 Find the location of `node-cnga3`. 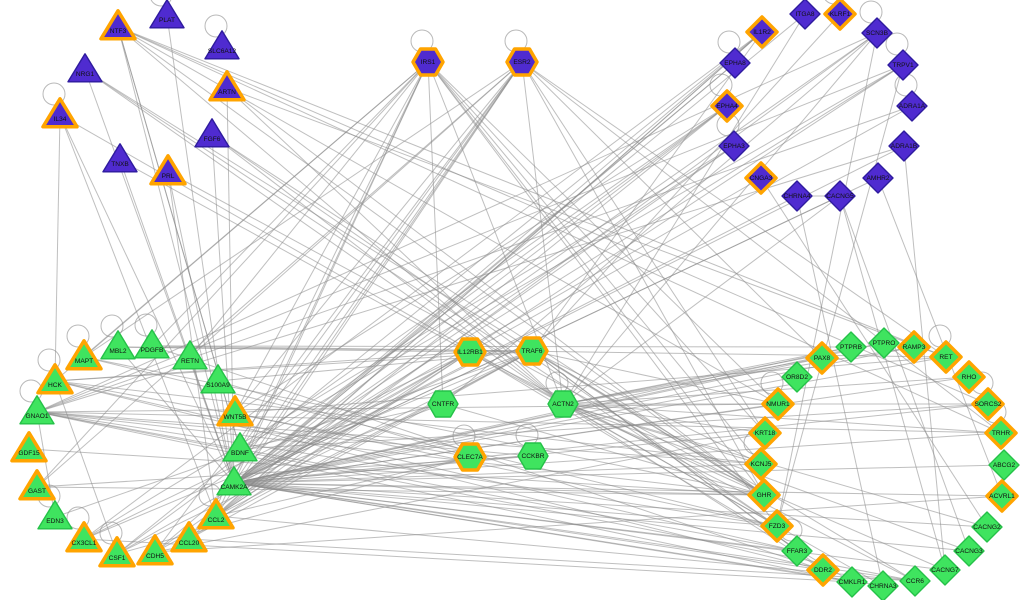

node-cnga3 is located at coordinates (761, 178).